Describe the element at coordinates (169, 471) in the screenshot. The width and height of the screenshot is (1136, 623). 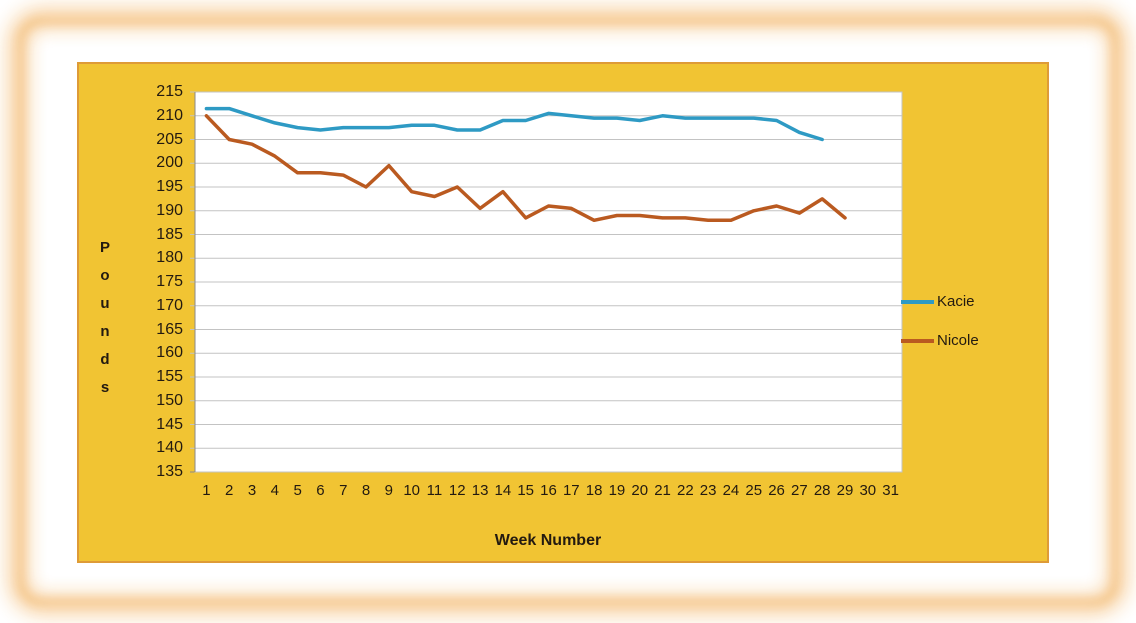
I see `y-tick-label: 135` at that location.